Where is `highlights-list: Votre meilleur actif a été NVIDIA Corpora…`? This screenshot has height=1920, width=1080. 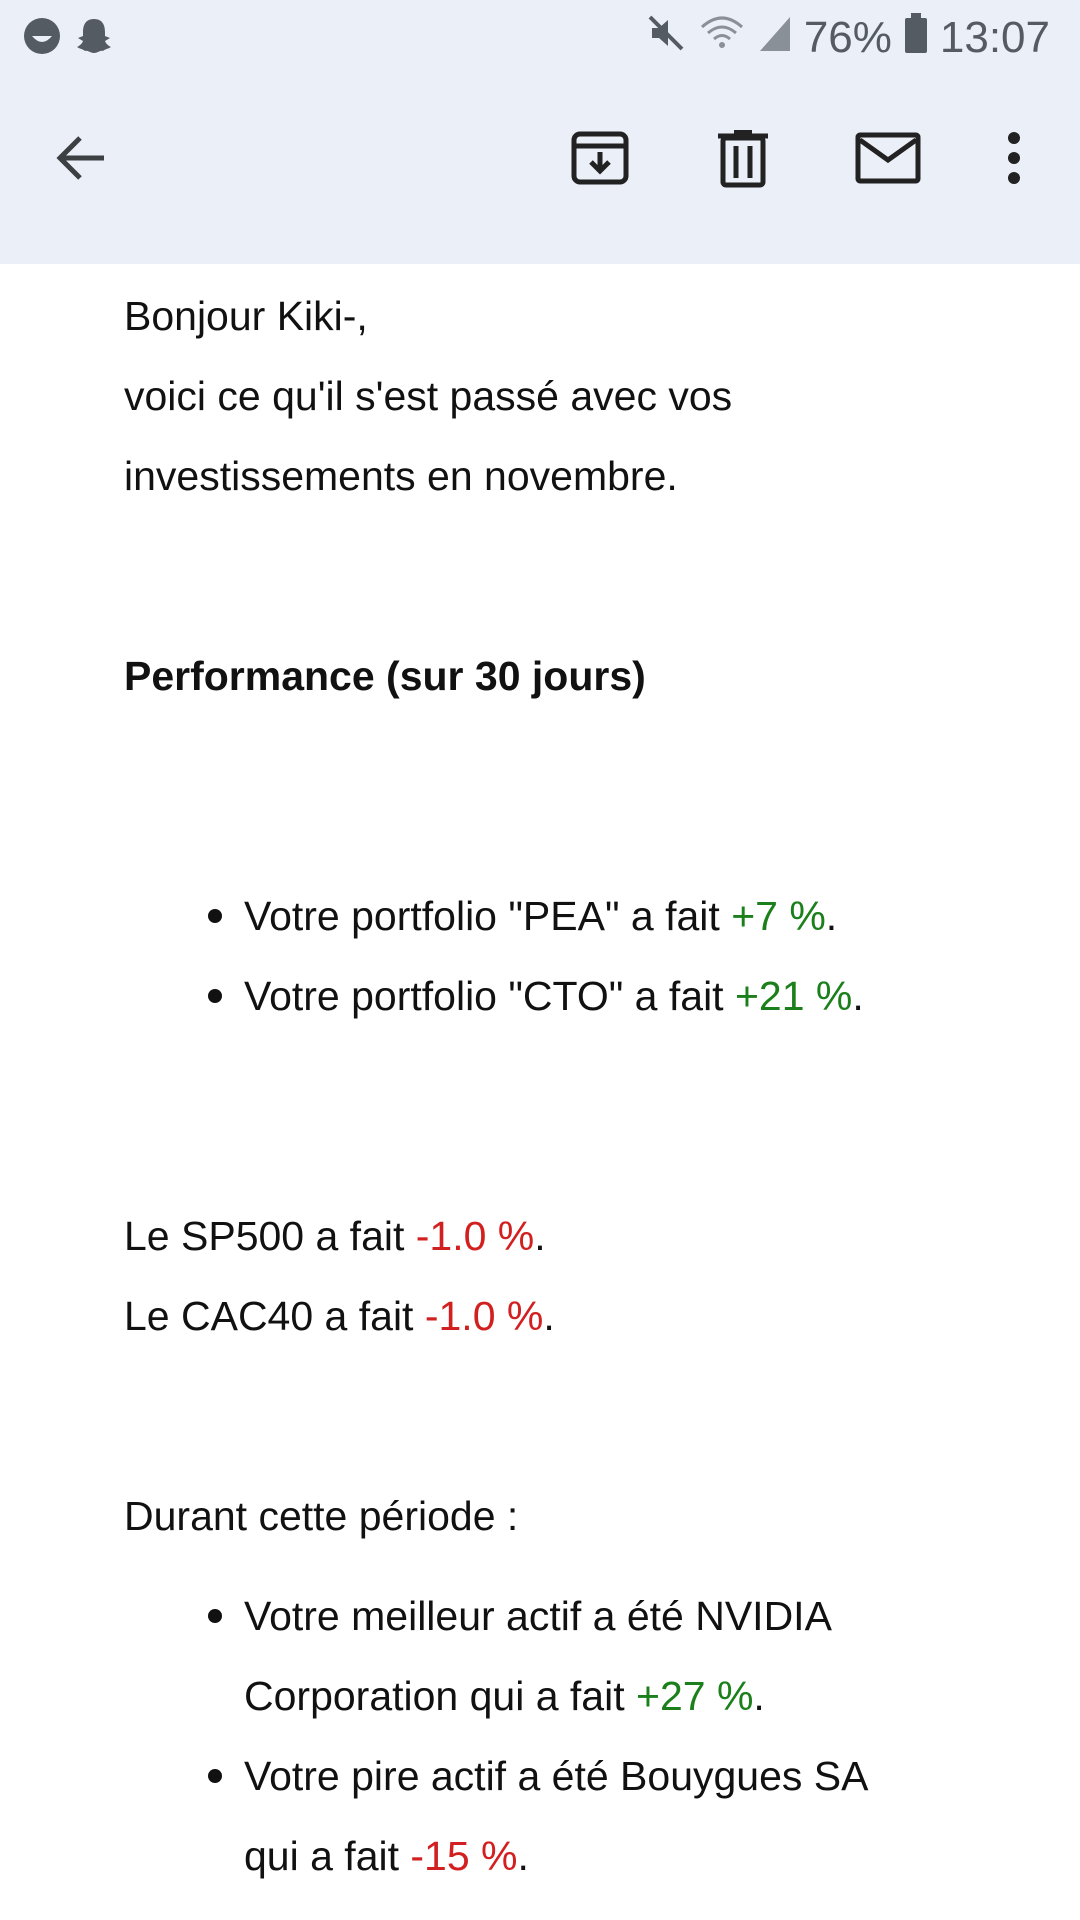
highlights-list: Votre meilleur actif a été NVIDIA Corpora… is located at coordinates (574, 1736).